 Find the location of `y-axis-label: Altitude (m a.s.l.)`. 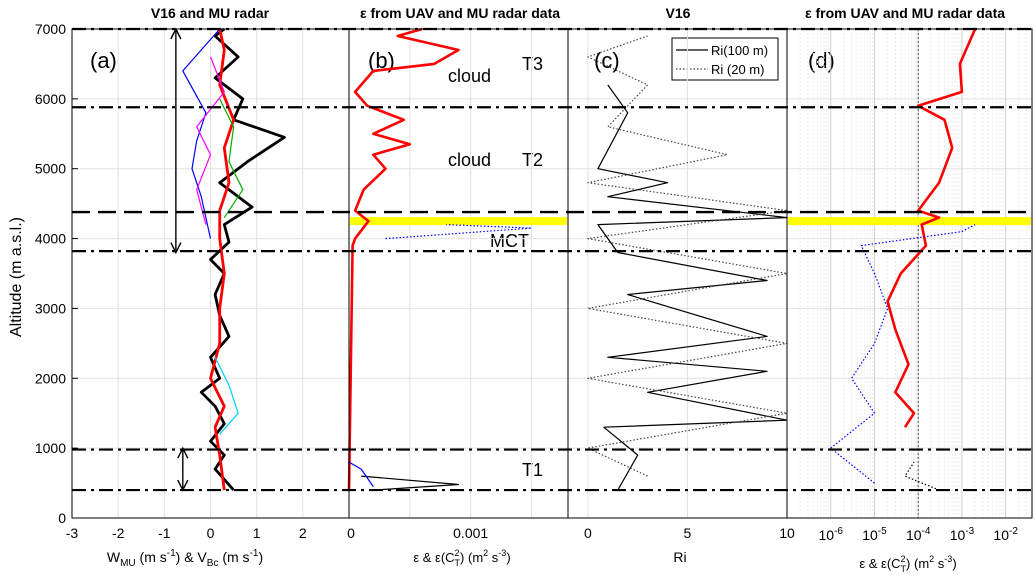

y-axis-label: Altitude (m a.s.l.) is located at coordinates (16, 277).